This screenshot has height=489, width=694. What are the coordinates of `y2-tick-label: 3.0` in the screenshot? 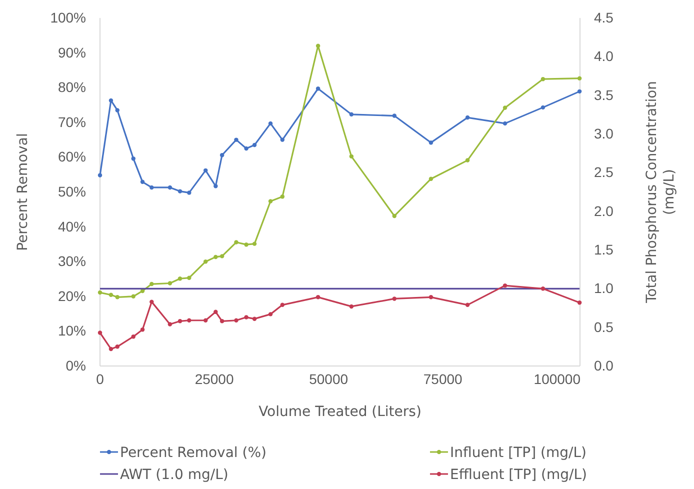 It's located at (604, 133).